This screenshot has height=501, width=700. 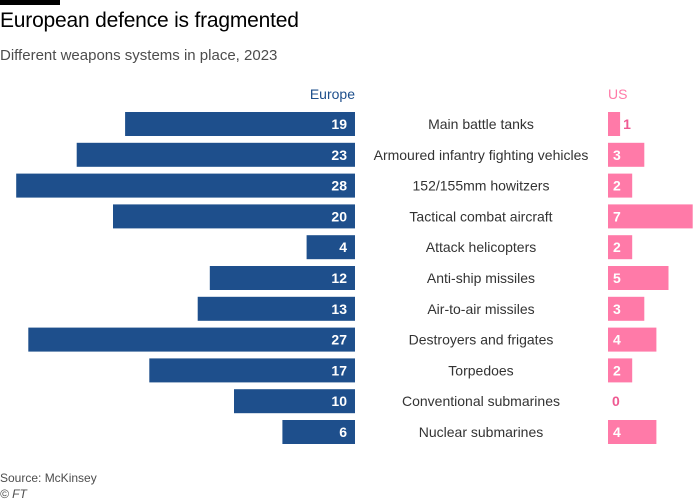 I want to click on source-note: Source: McKinsey, so click(x=48, y=478).